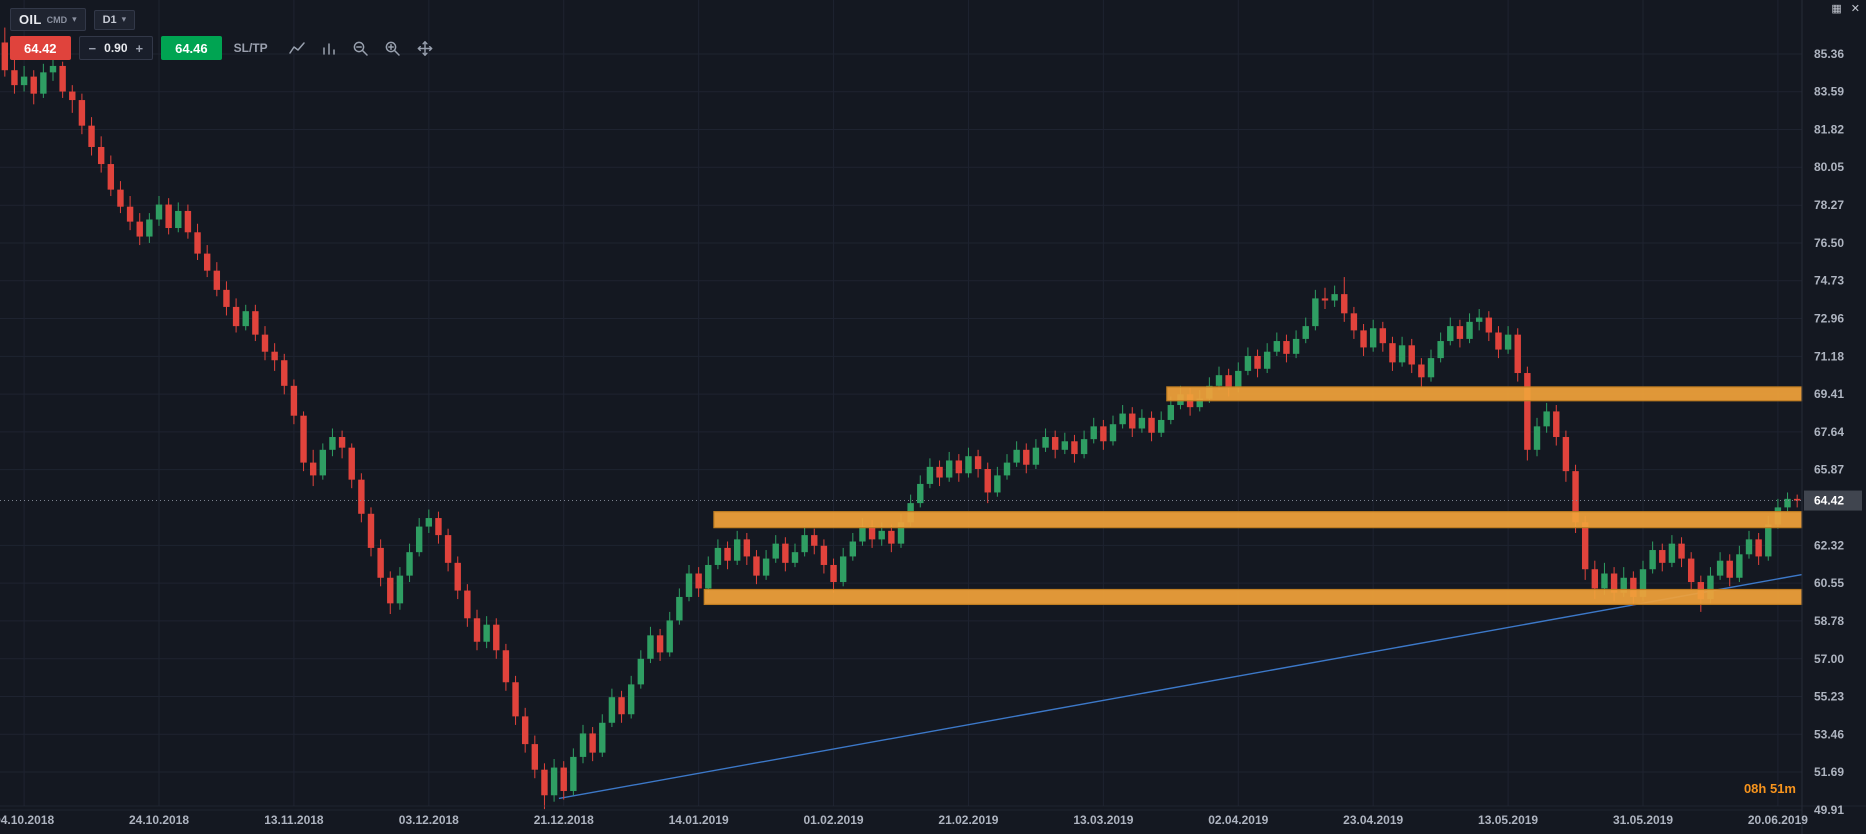  I want to click on zoom-out-icon, so click(361, 48).